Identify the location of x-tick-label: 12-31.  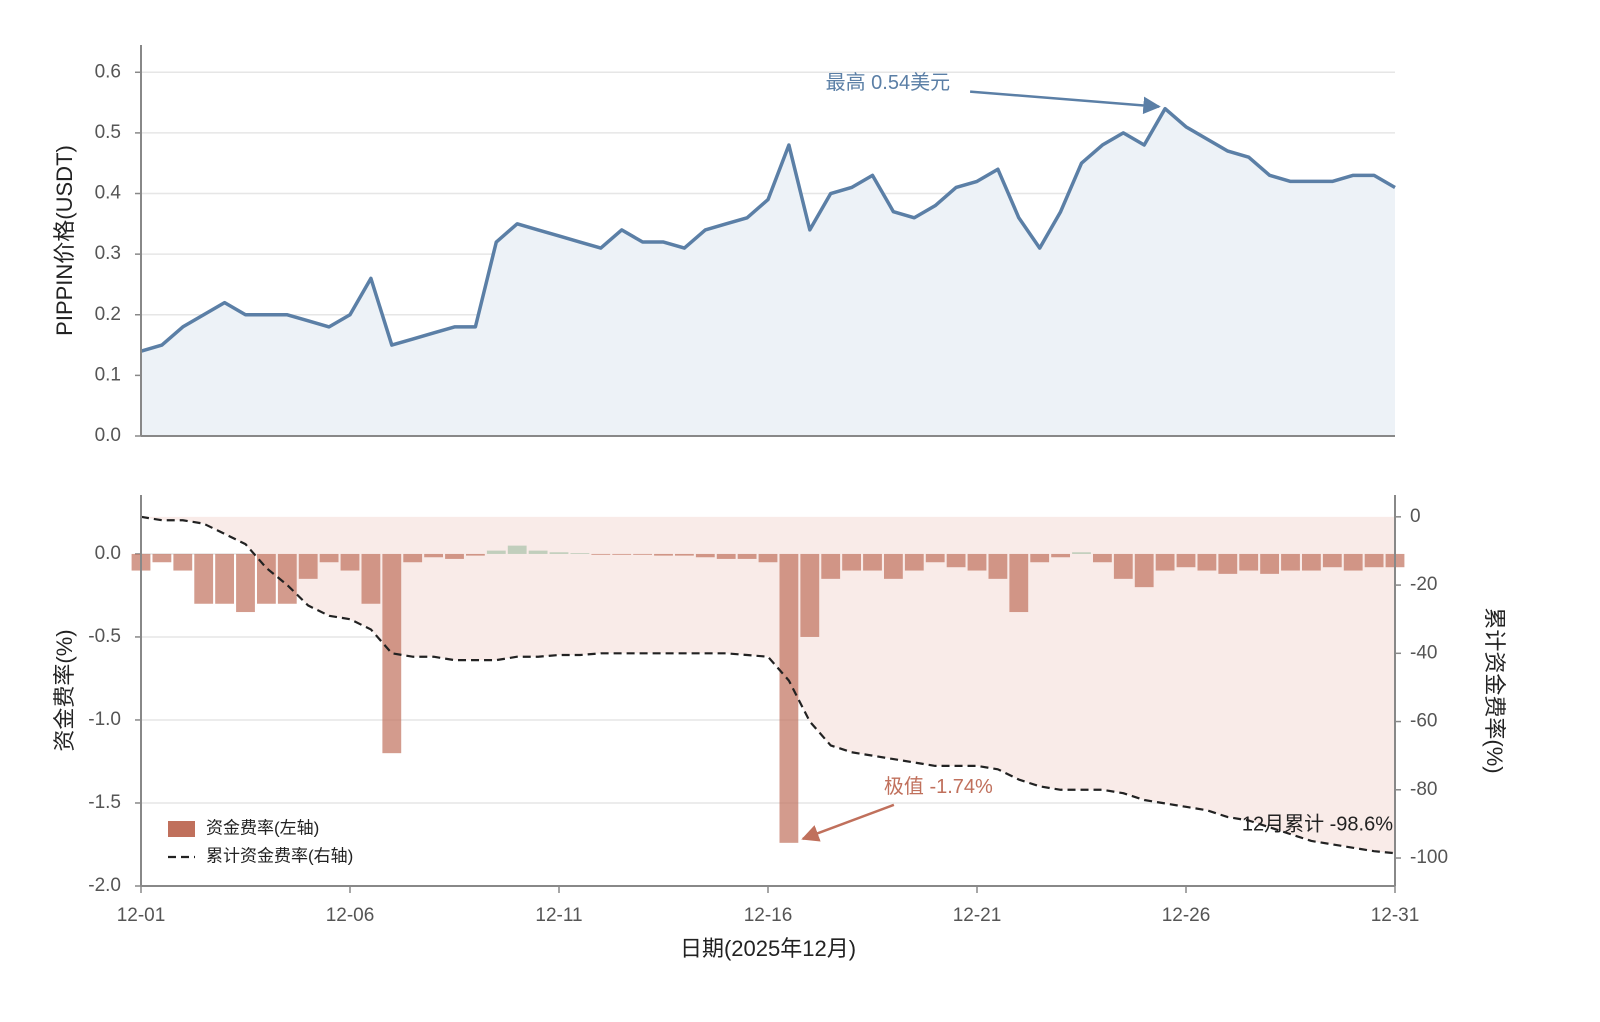
(1395, 915).